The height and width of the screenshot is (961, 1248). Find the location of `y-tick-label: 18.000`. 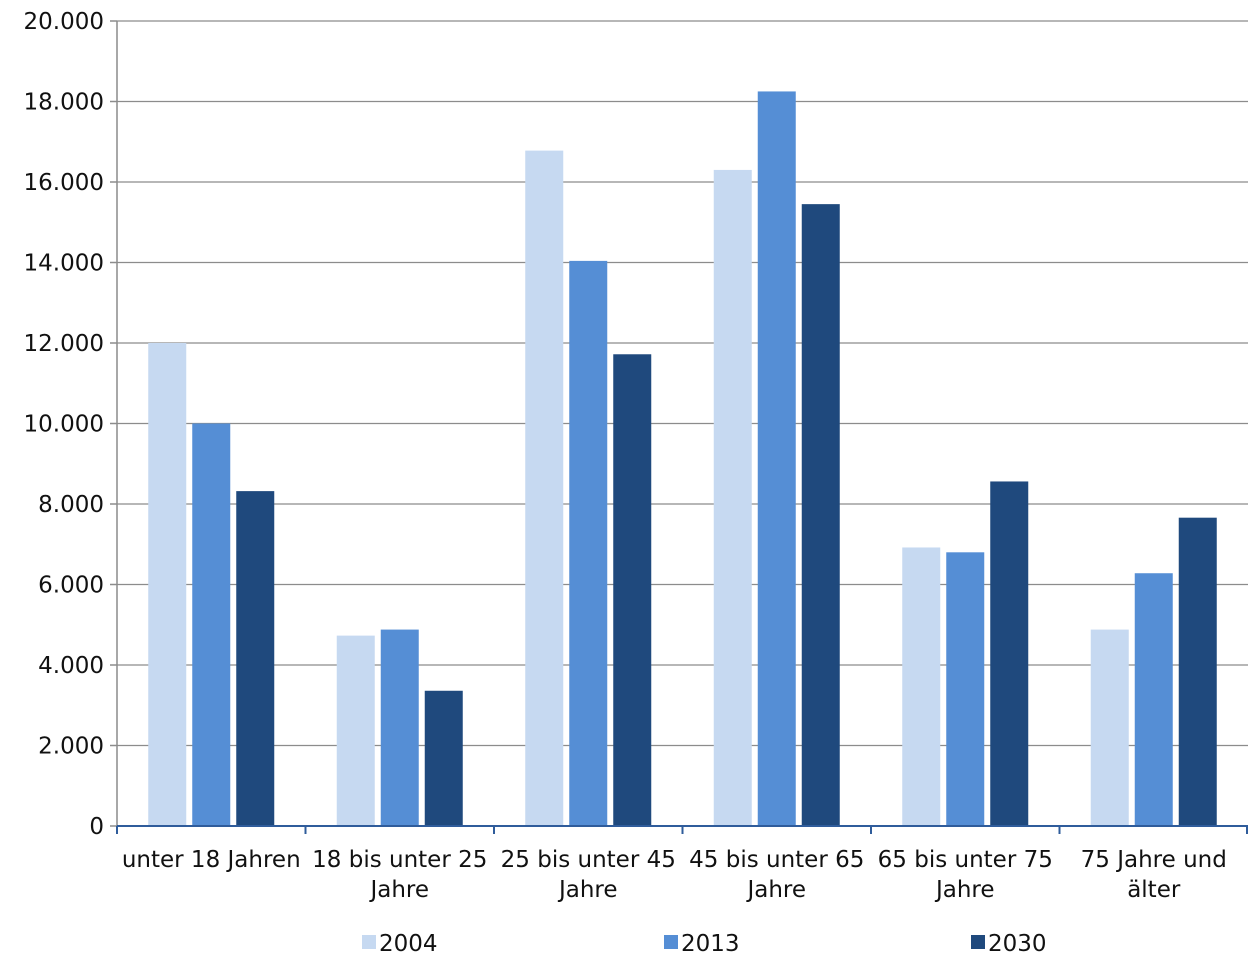

y-tick-label: 18.000 is located at coordinates (64, 103).